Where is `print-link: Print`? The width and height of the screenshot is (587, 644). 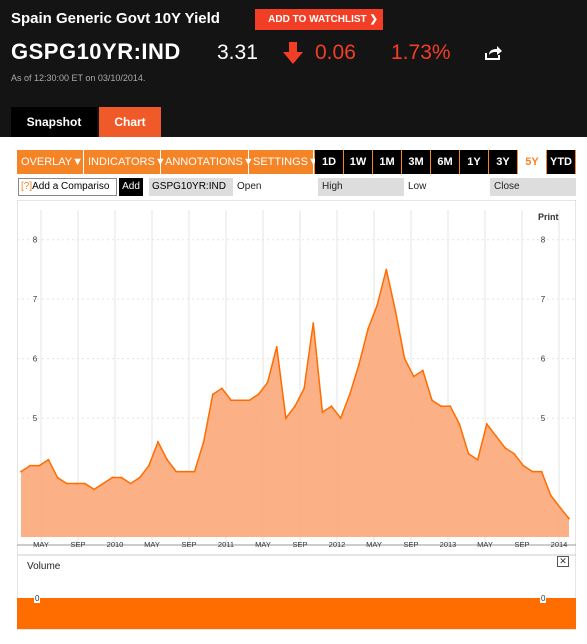 print-link: Print is located at coordinates (548, 217).